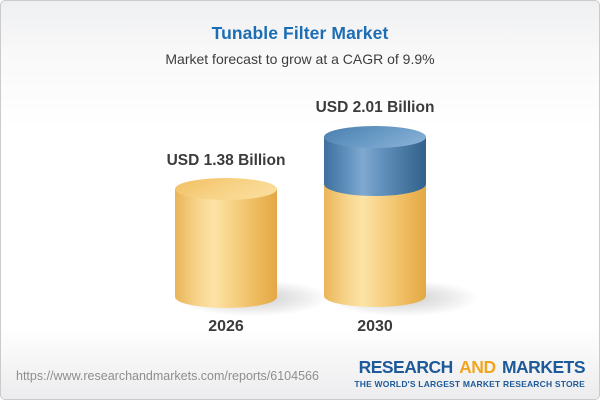 The image size is (600, 400). I want to click on x-axis-label-2030: 2030, so click(375, 326).